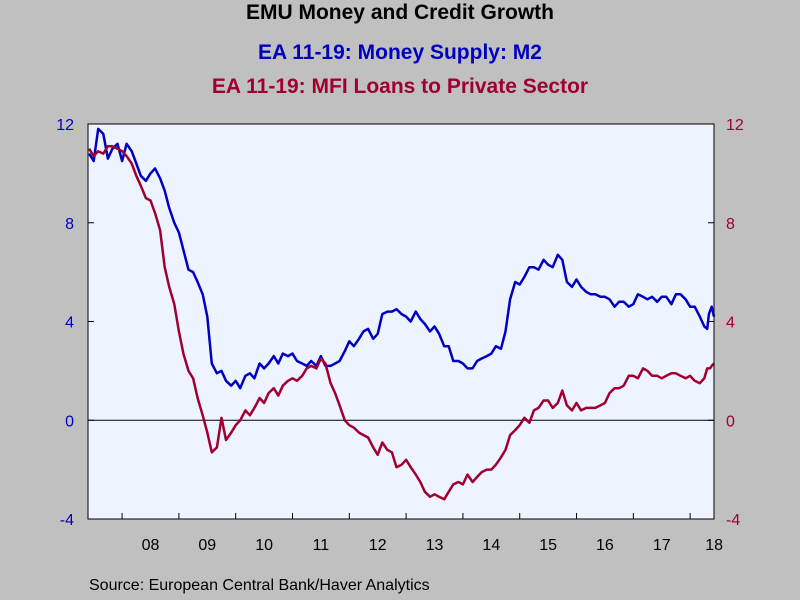 This screenshot has height=600, width=800. I want to click on y-tick-label-right: -4, so click(733, 520).